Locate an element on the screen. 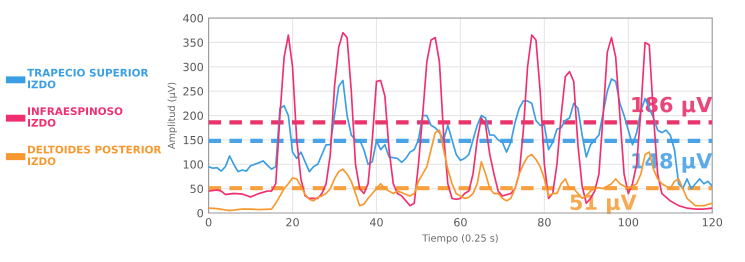 Image resolution: width=745 pixels, height=262 pixels. y-axis-title: Amplitud (µV) is located at coordinates (172, 116).